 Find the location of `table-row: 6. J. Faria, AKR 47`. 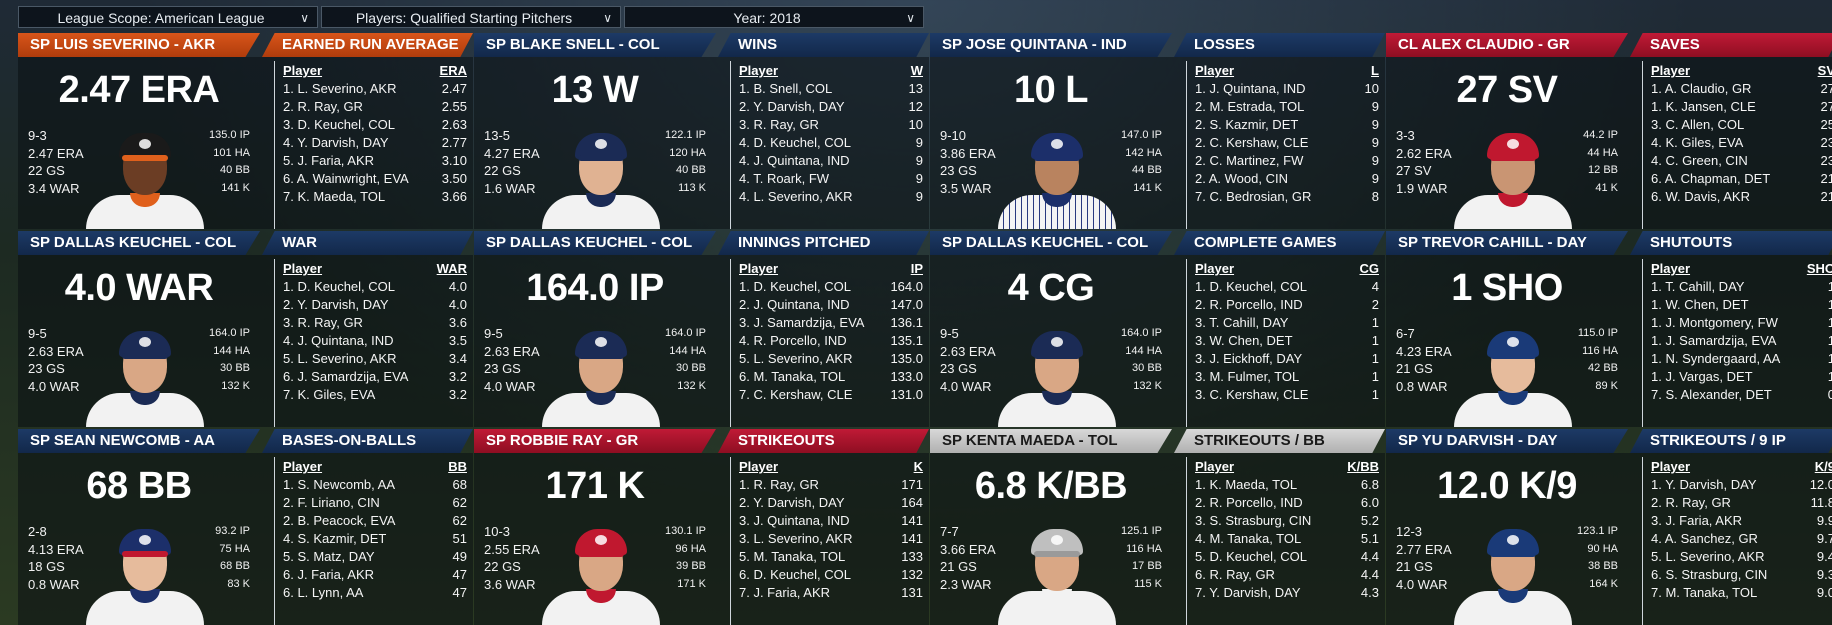

table-row: 6. J. Faria, AKR 47 is located at coordinates (378, 575).